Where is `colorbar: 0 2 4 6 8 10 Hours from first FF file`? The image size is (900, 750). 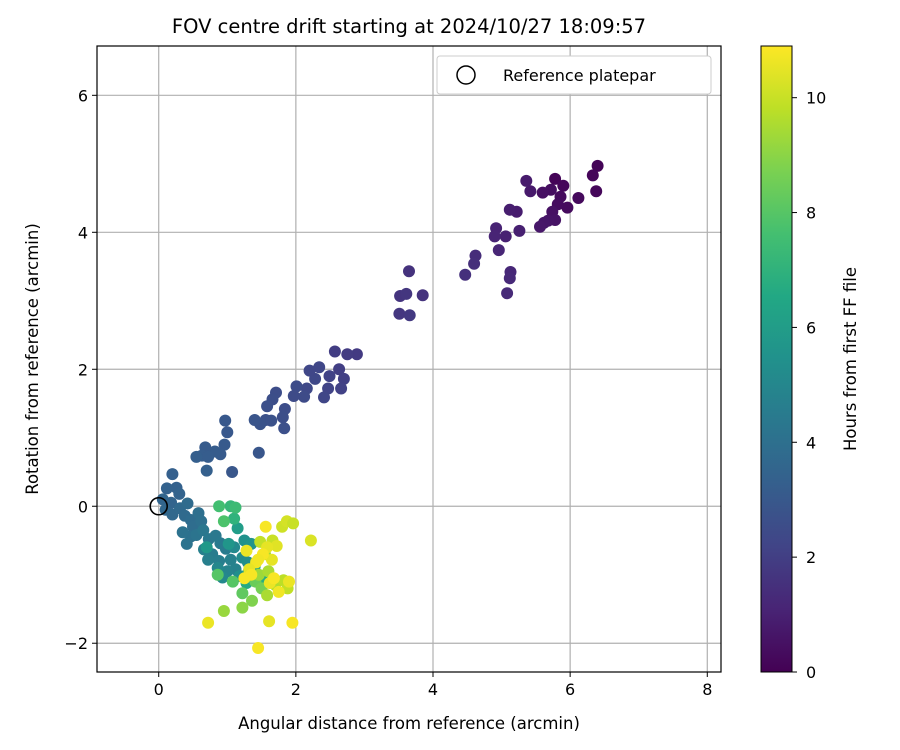
colorbar: 0 2 4 6 8 10 Hours from first FF file is located at coordinates (810, 363).